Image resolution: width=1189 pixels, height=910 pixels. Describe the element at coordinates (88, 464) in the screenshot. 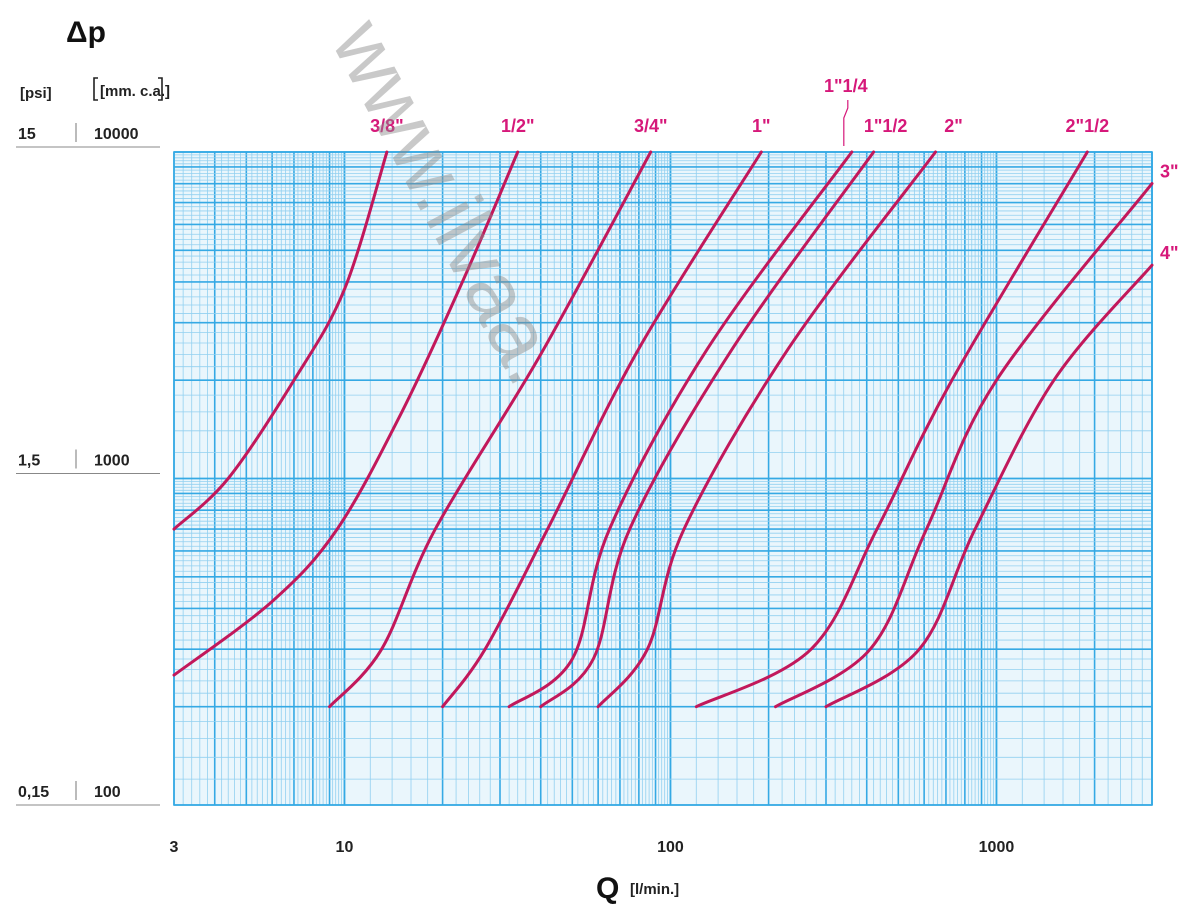

I see `y-tick-labels: 15 10000 1,5 1000 0,15 100` at that location.